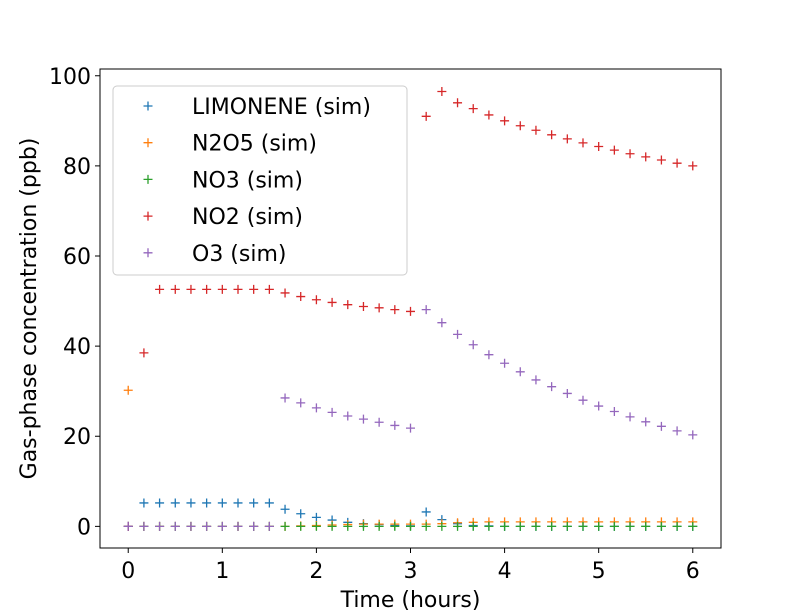  What do you see at coordinates (693, 571) in the screenshot?
I see `x-tick-label: 6` at bounding box center [693, 571].